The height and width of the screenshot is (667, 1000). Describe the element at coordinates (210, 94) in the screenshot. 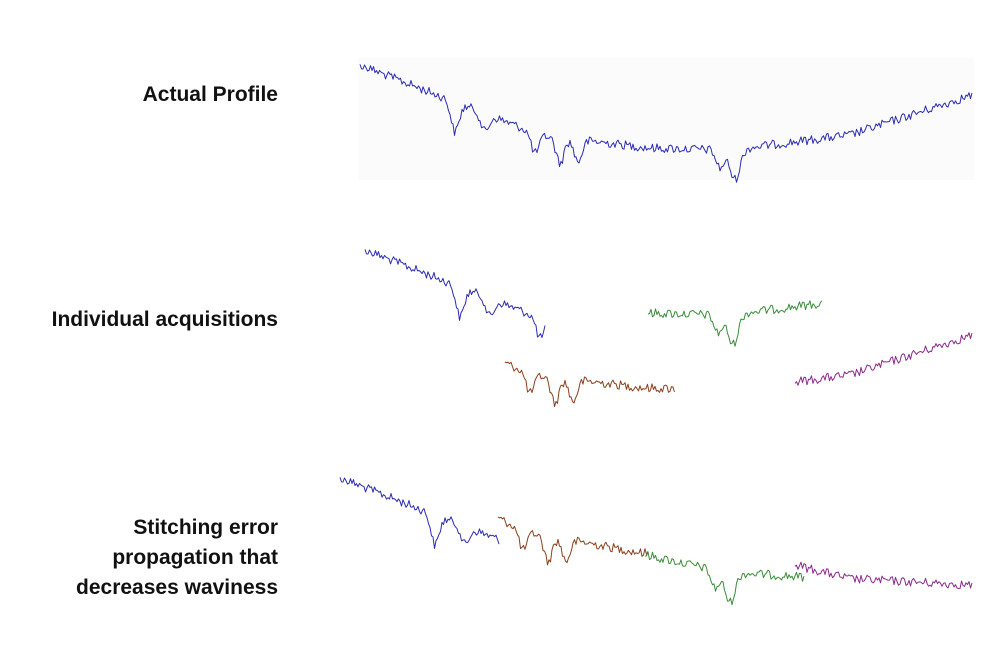

I see `row-label: Actual Profile` at that location.